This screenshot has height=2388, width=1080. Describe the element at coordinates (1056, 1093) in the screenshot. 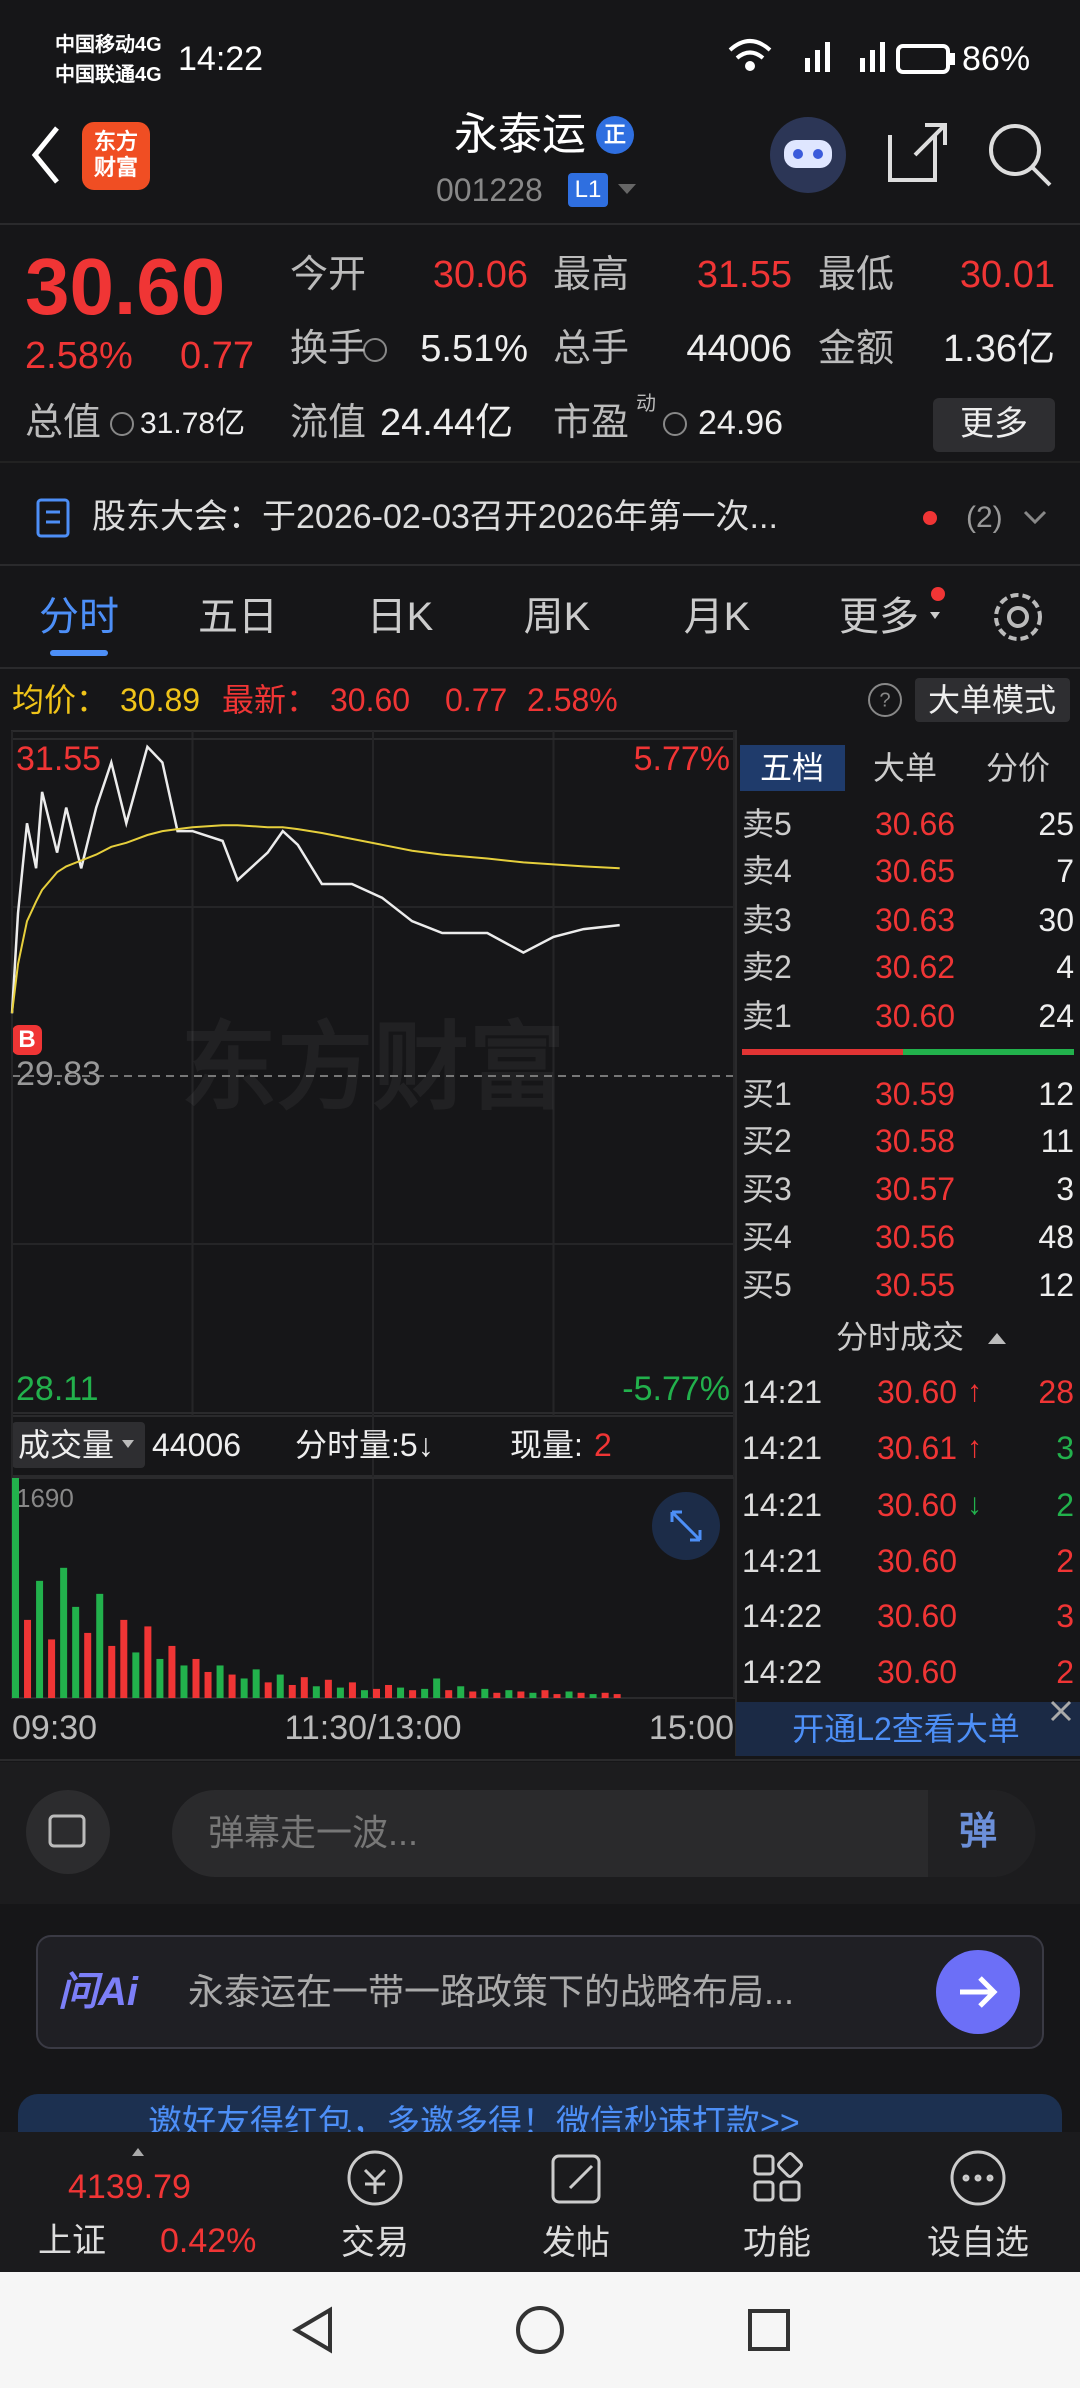

I see `book-volume: 12` at that location.